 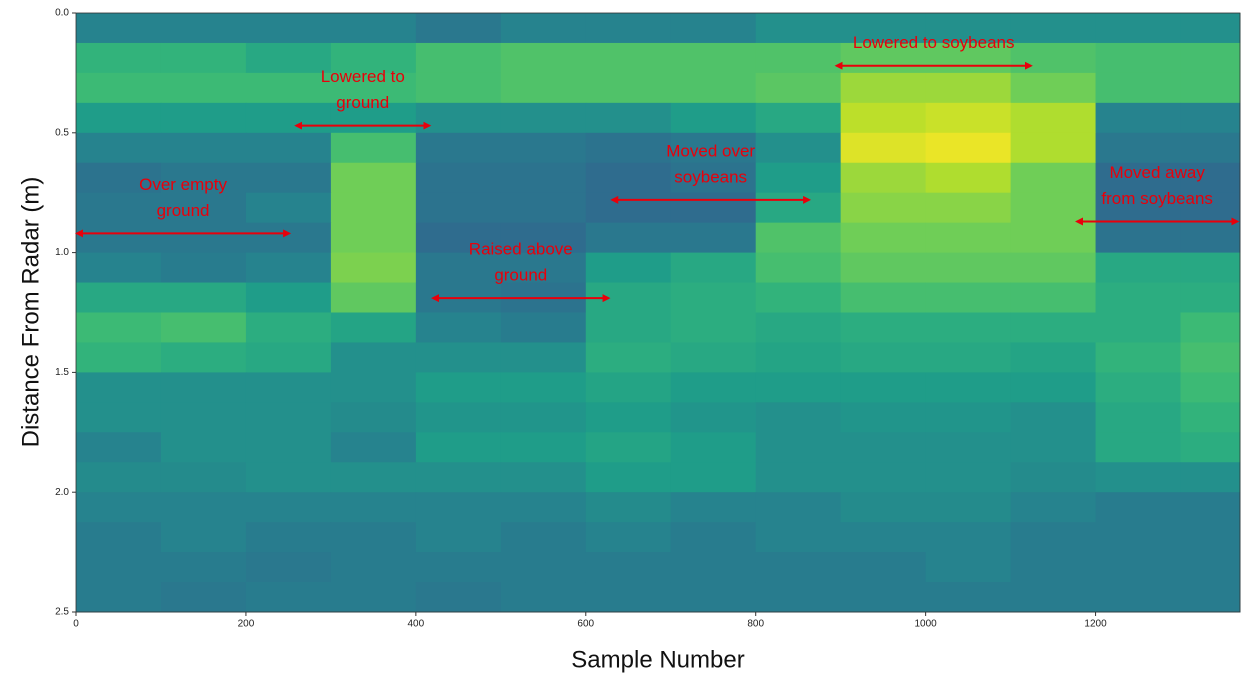 I want to click on annotation-text: Lowered to soybeans, so click(x=934, y=42).